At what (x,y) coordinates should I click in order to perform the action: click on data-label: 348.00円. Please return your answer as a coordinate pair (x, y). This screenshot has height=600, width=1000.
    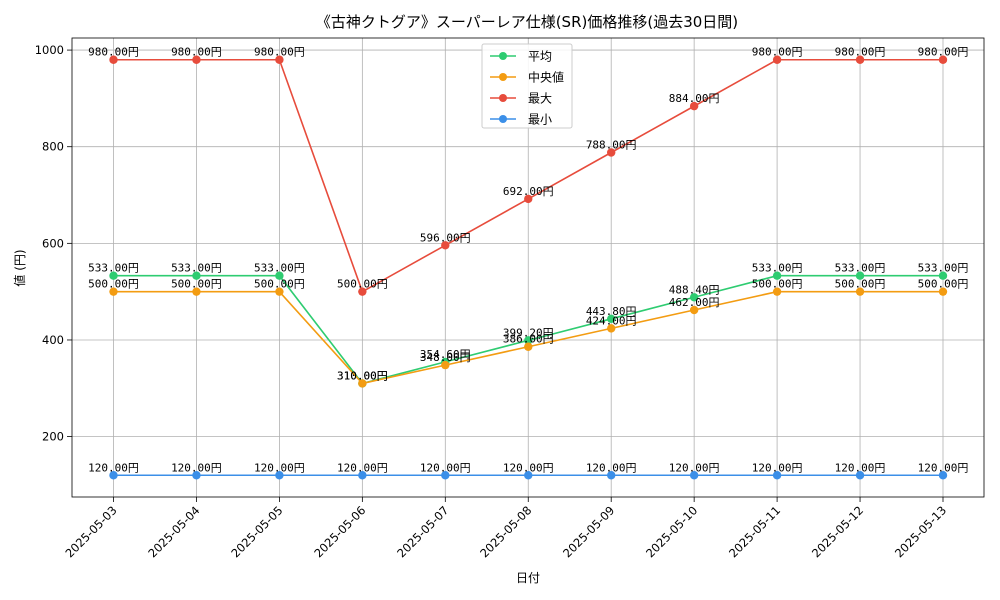
    Looking at the image, I should click on (445, 357).